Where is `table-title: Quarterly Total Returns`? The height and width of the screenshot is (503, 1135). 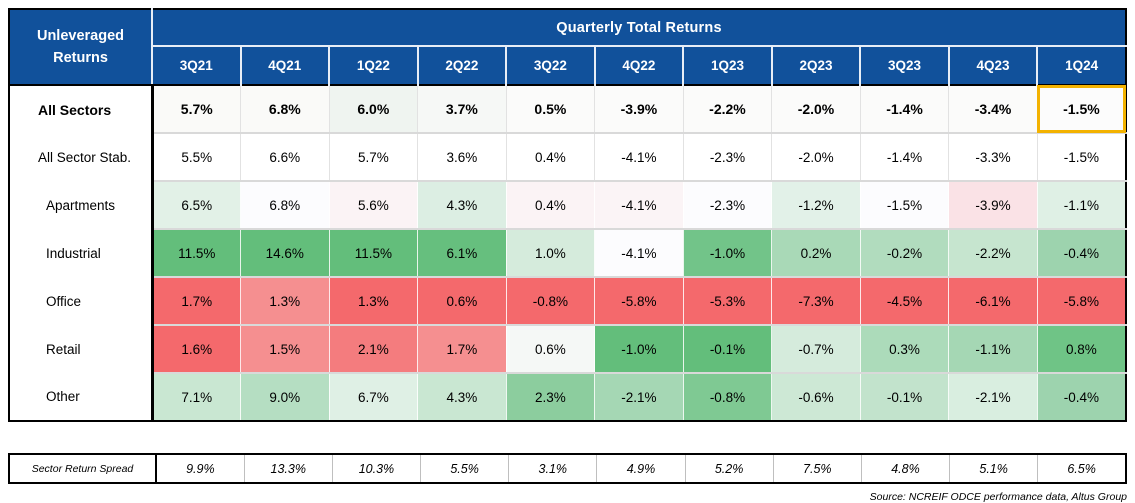
table-title: Quarterly Total Returns is located at coordinates (639, 27).